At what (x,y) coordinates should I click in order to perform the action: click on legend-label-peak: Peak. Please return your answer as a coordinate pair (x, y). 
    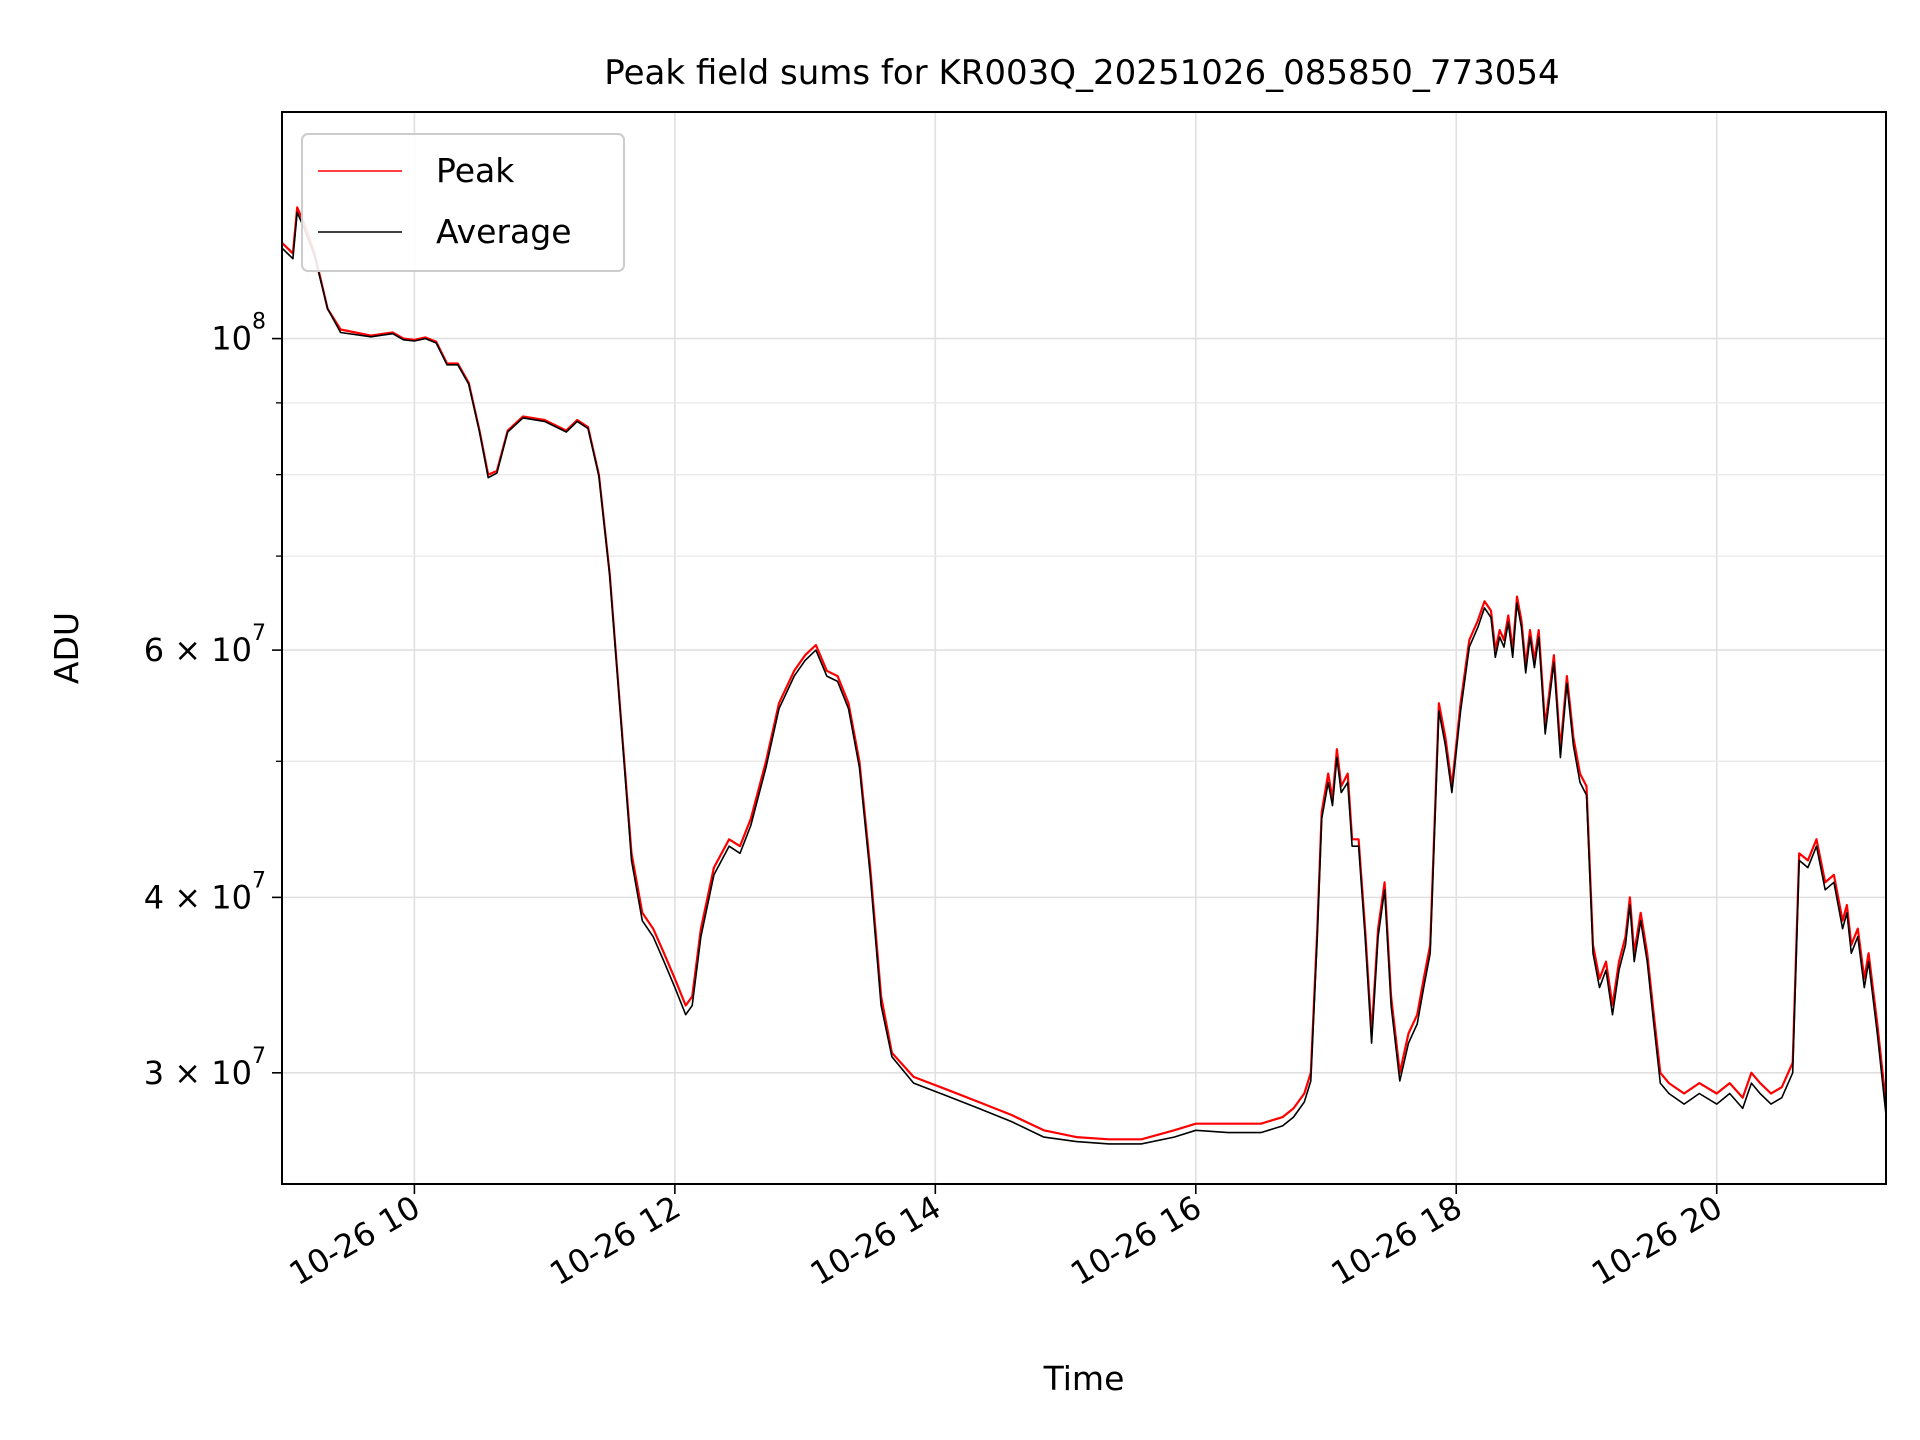
    Looking at the image, I should click on (475, 170).